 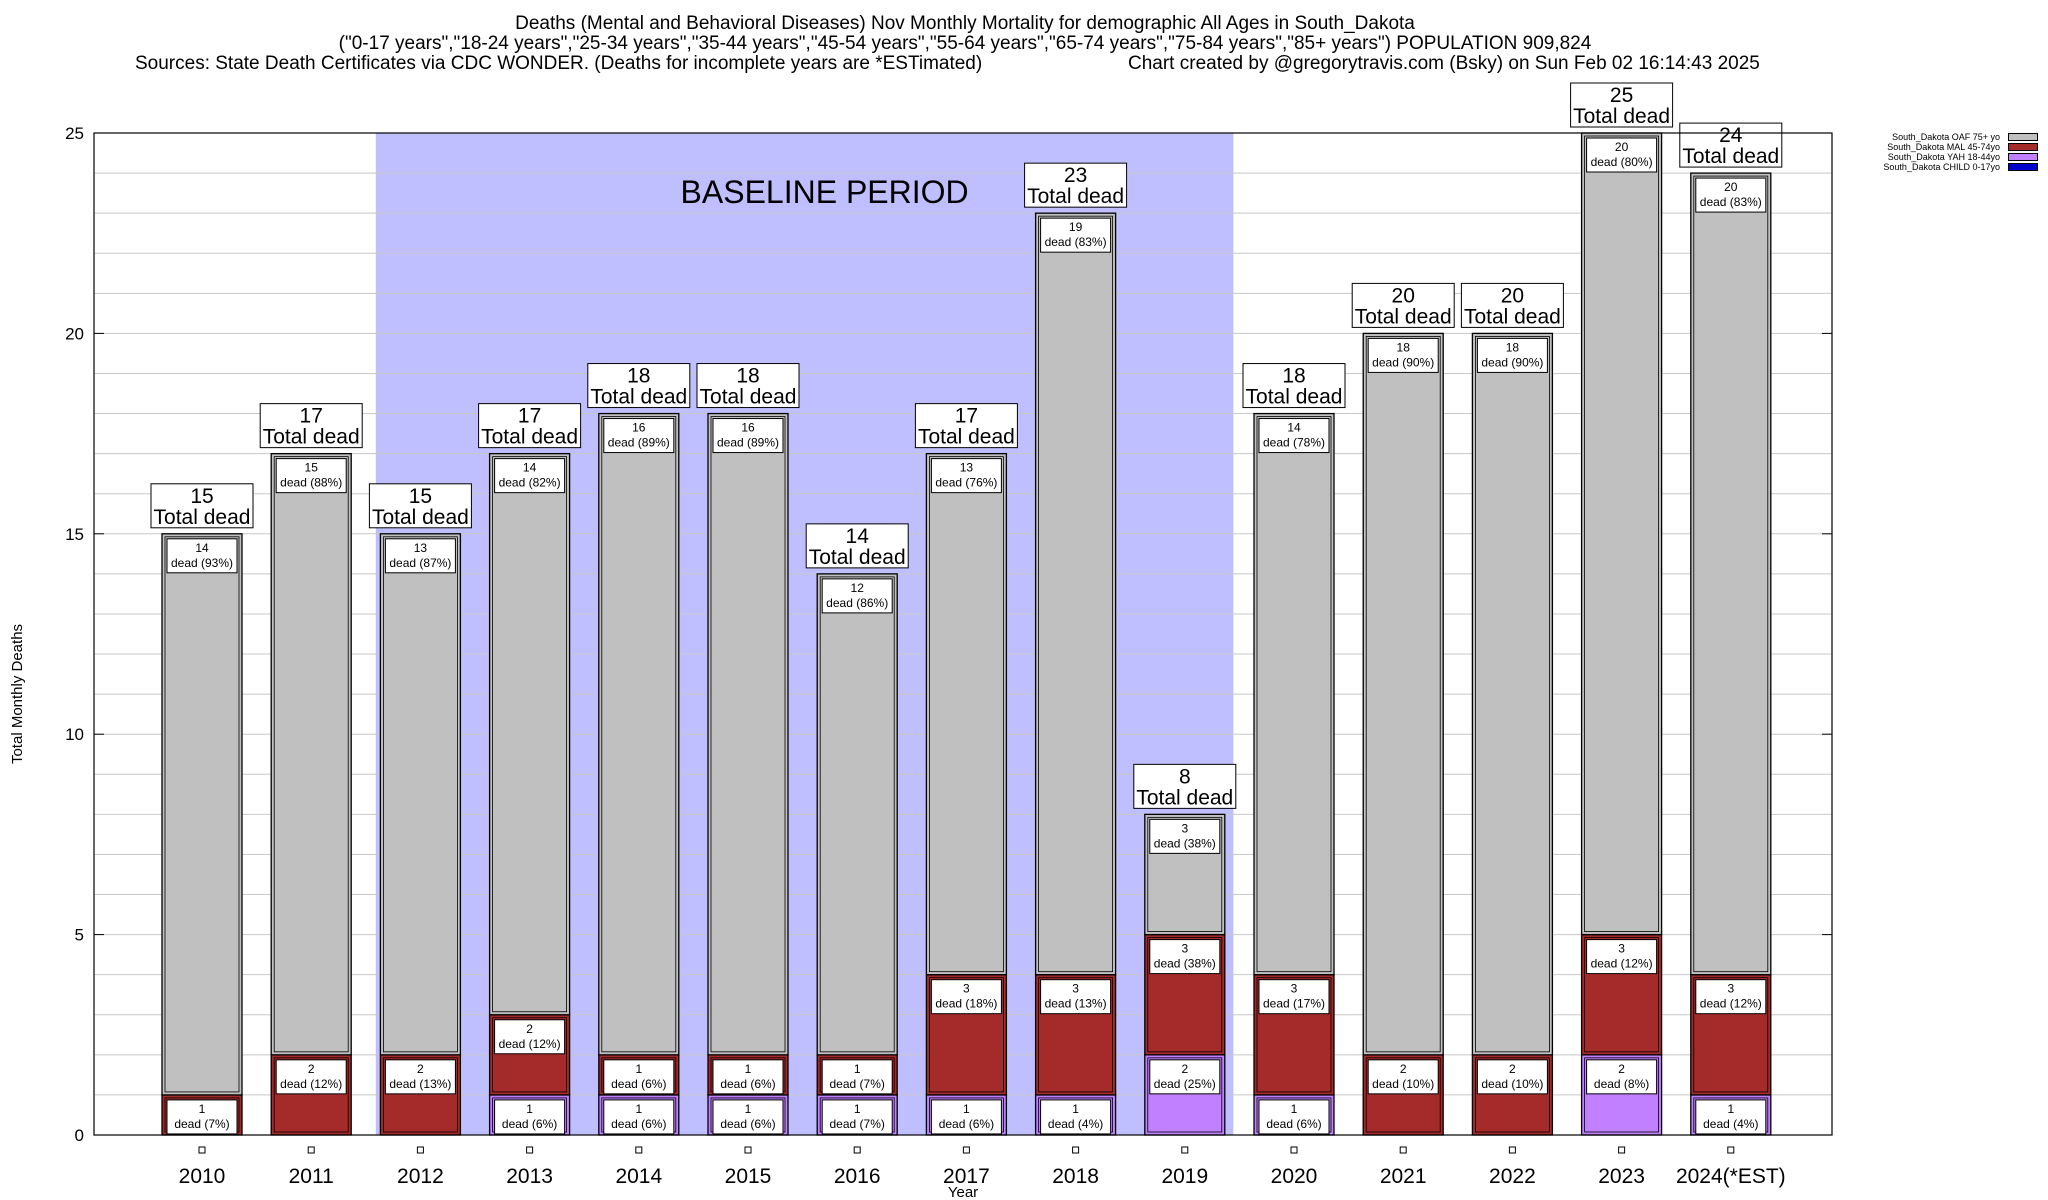 I want to click on x-tick-label: 2010, so click(x=202, y=1176).